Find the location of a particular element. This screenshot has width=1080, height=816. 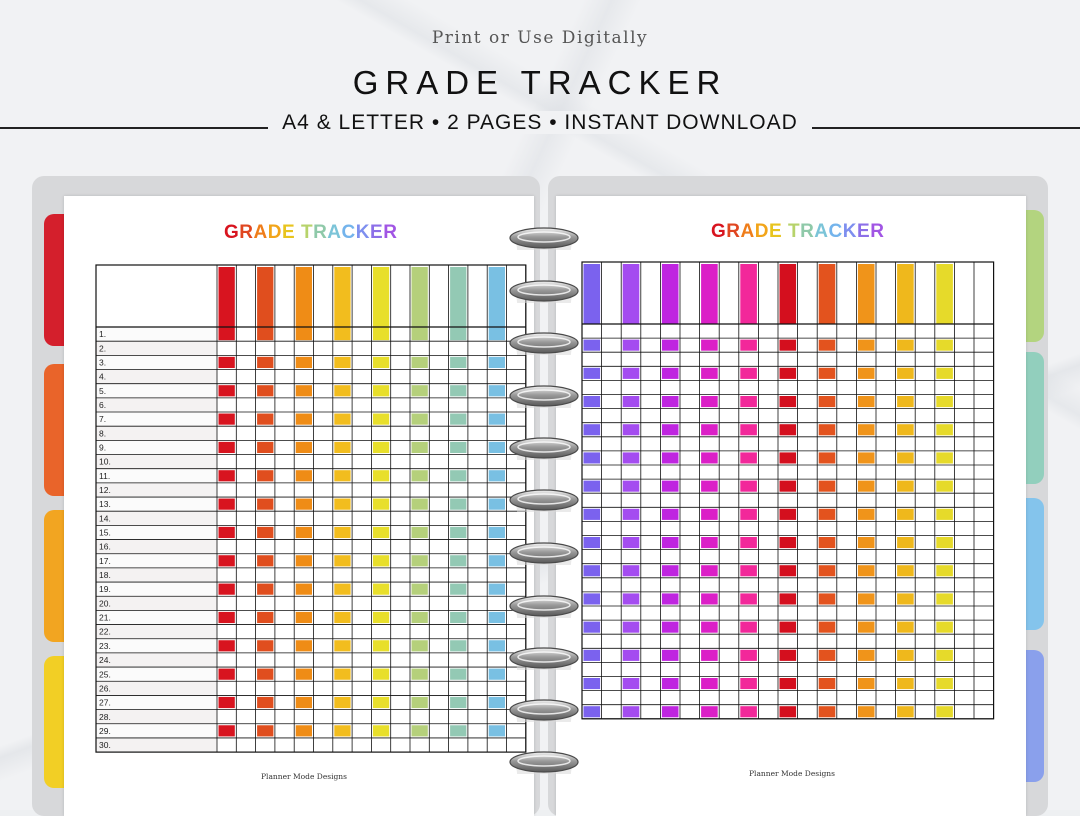

row-number: 4. is located at coordinates (102, 377).